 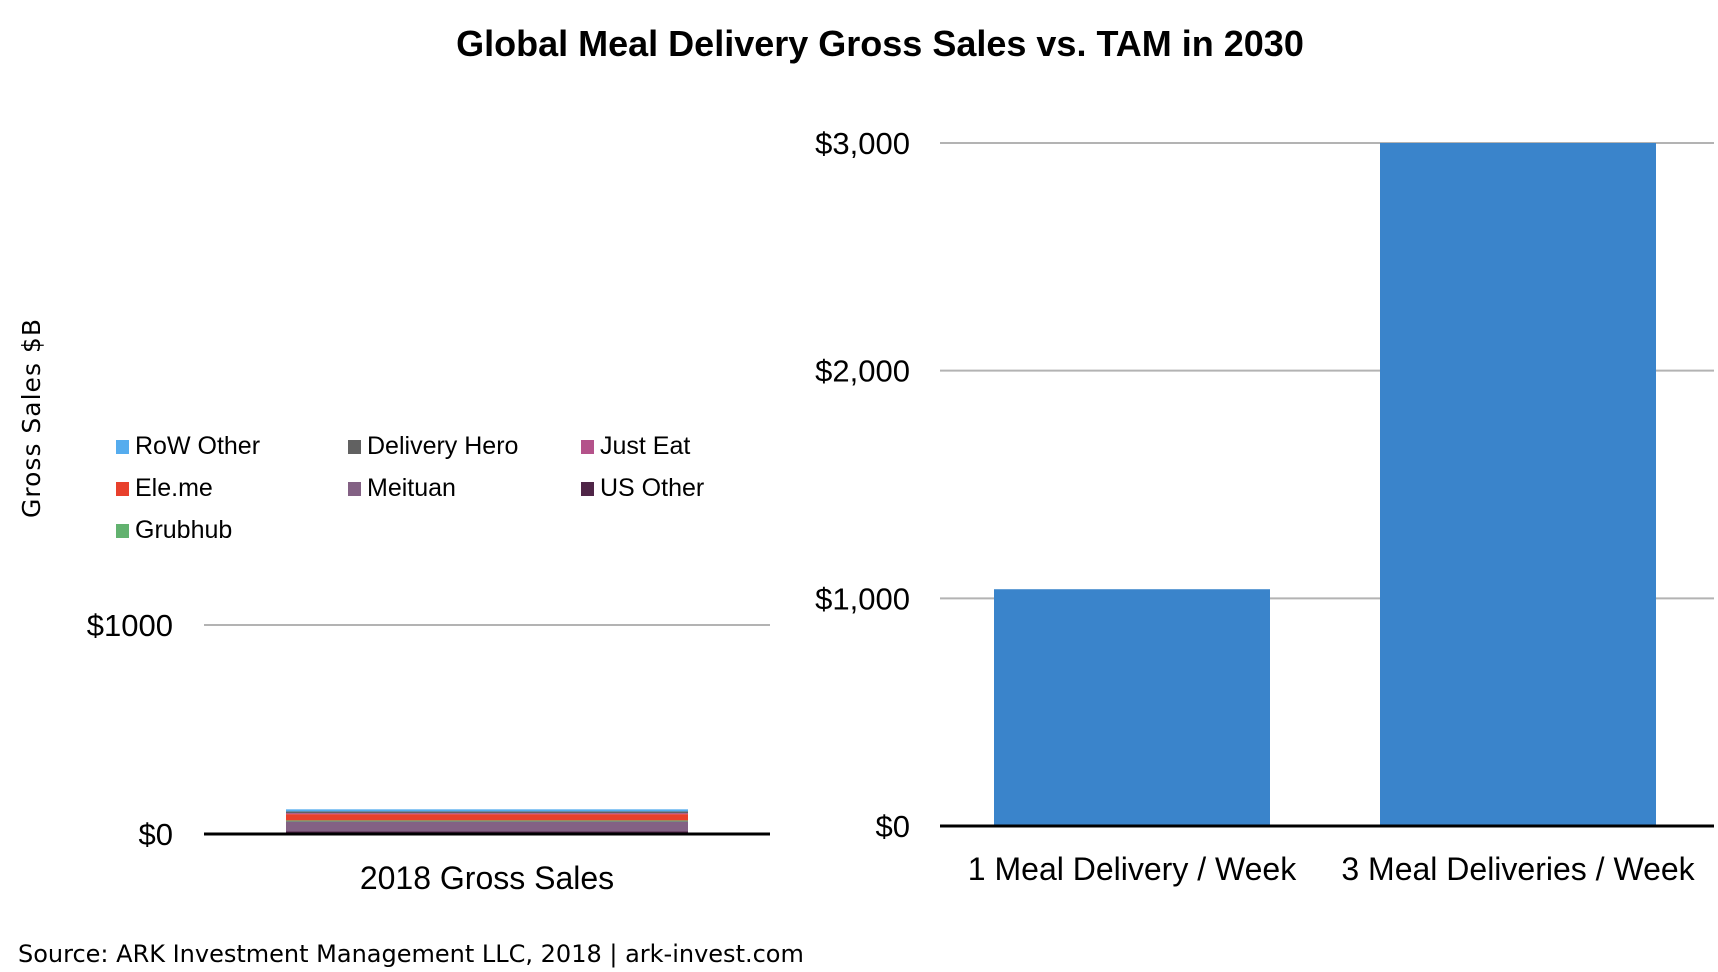 What do you see at coordinates (130, 625) in the screenshot?
I see `y-tick-label: $1000` at bounding box center [130, 625].